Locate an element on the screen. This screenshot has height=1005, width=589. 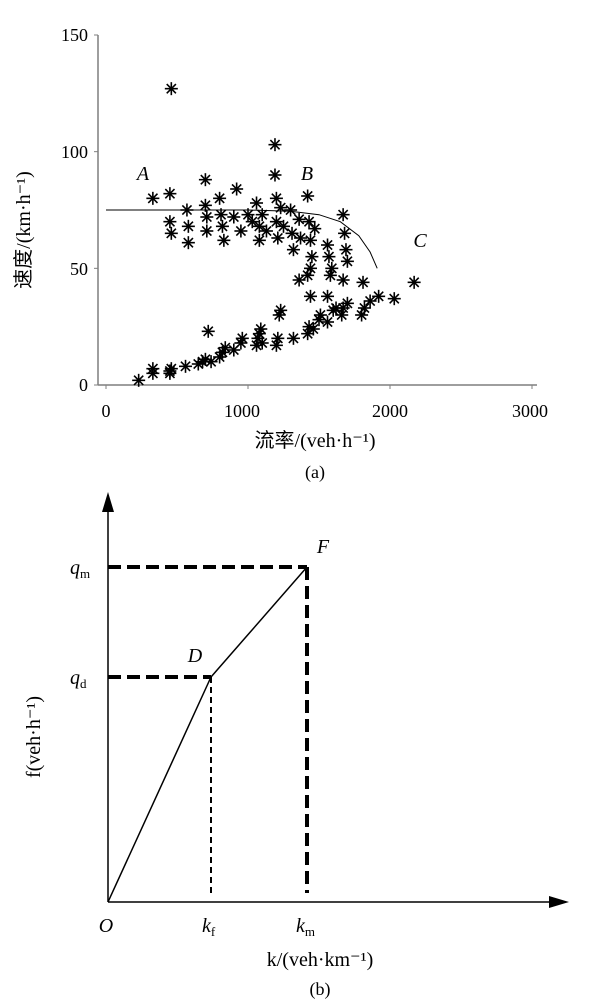
chart-b-xtick-km: km is located at coordinates (305, 927).